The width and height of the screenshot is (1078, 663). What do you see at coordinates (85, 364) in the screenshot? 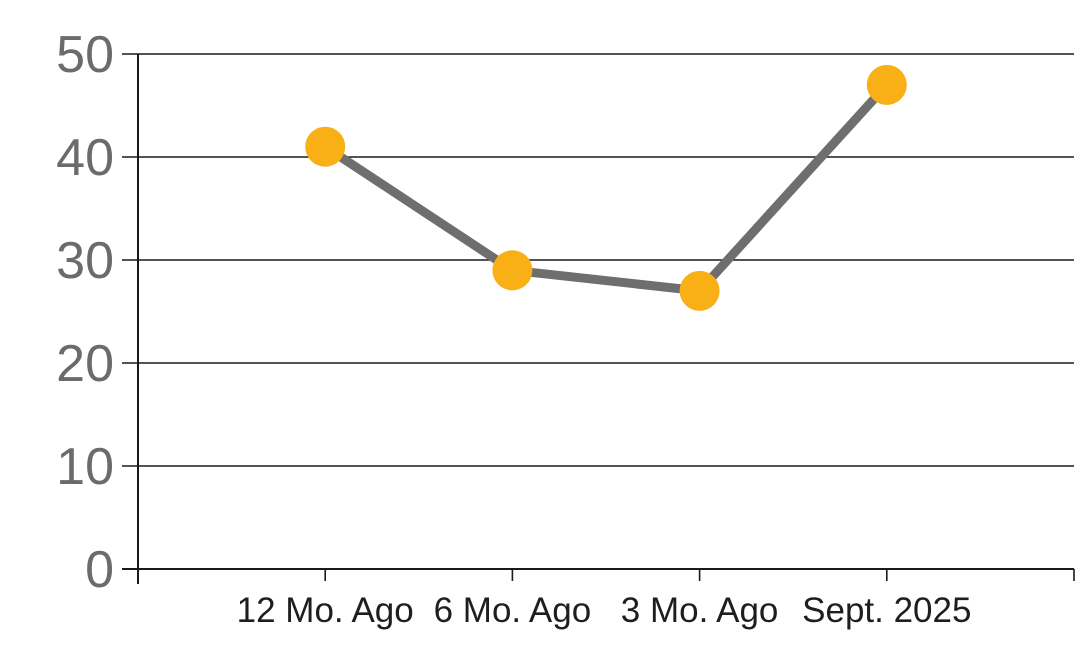
I see `y-axis-tick-label: 20` at bounding box center [85, 364].